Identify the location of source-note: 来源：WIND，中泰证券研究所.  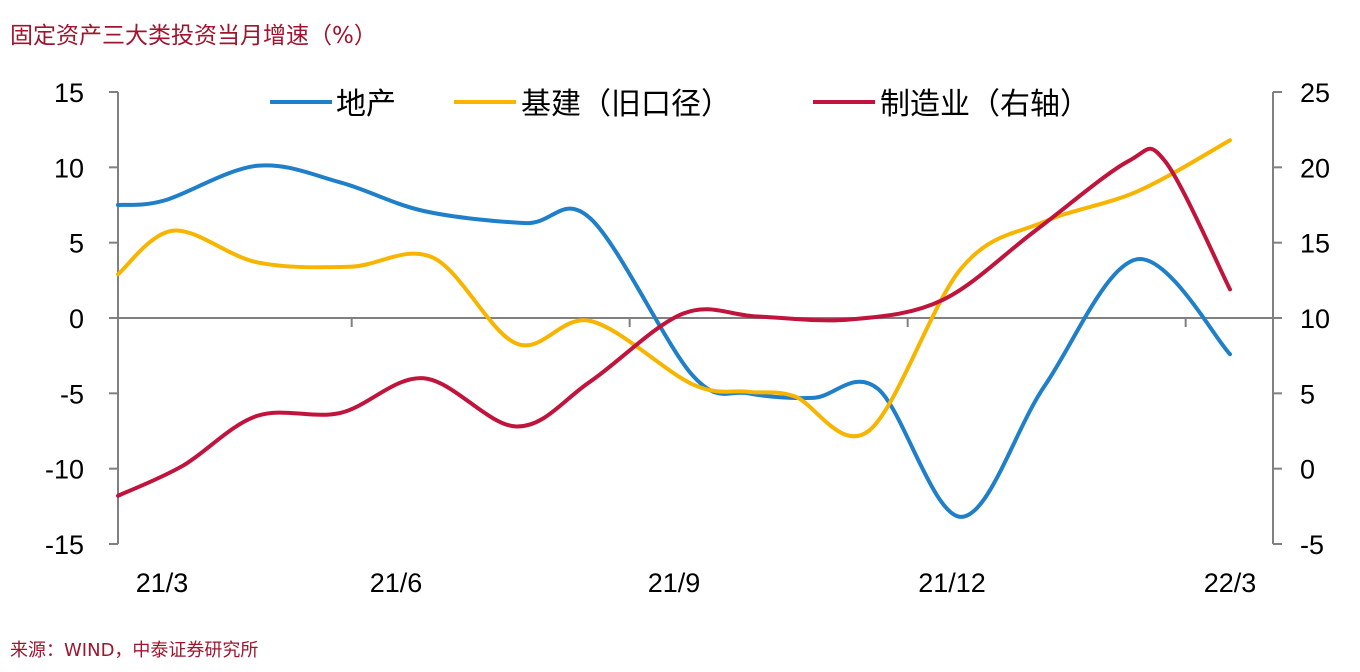
(134, 650).